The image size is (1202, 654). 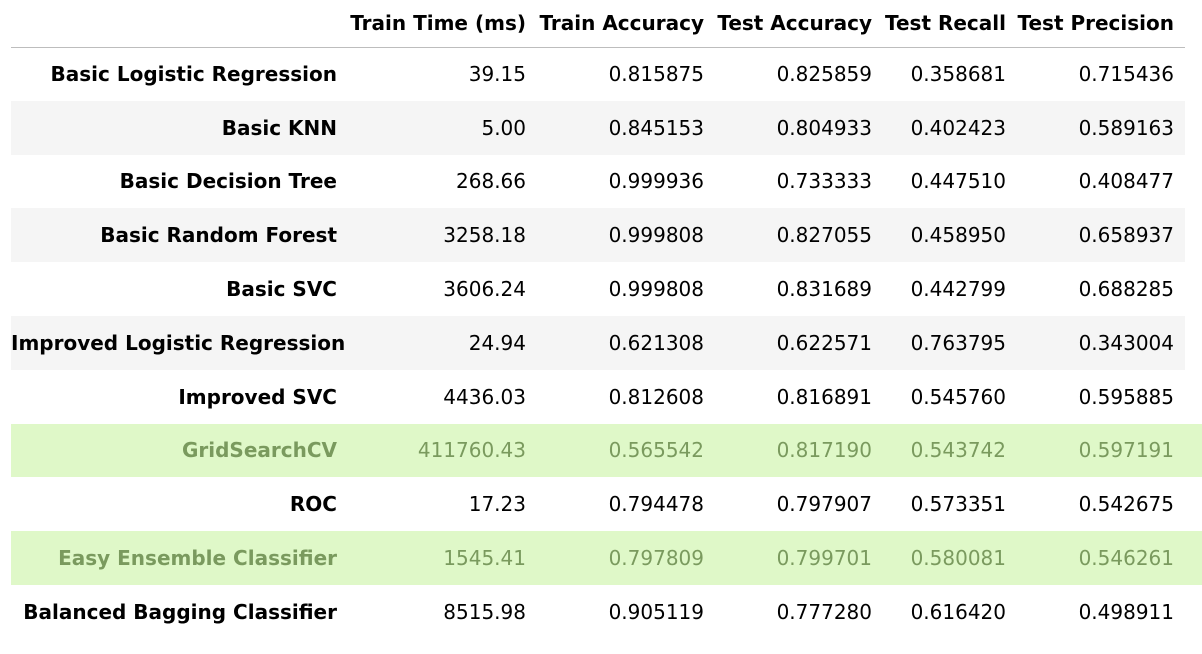 What do you see at coordinates (656, 74) in the screenshot?
I see `train-accuracy-cell: 0.815875` at bounding box center [656, 74].